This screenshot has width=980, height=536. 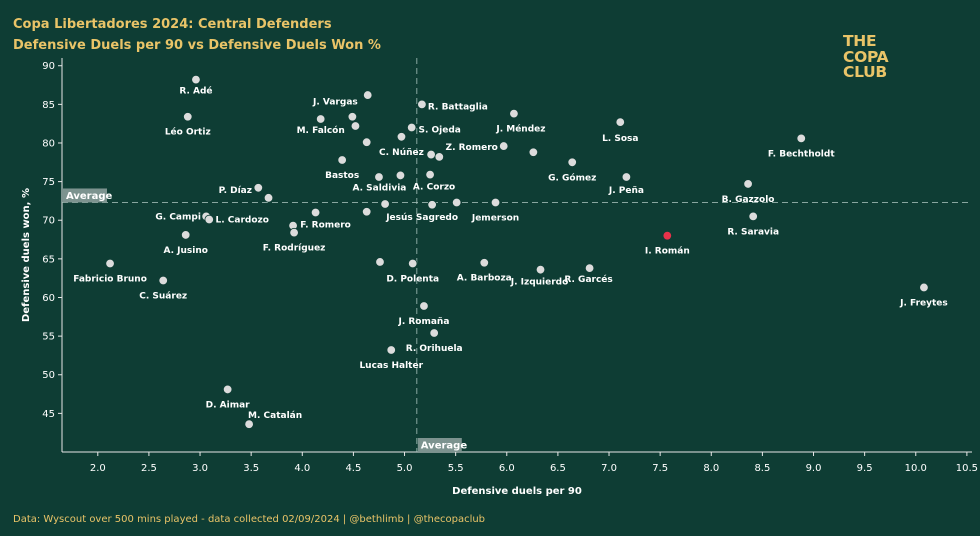 I want to click on player-label: S. Ojeda, so click(x=439, y=131).